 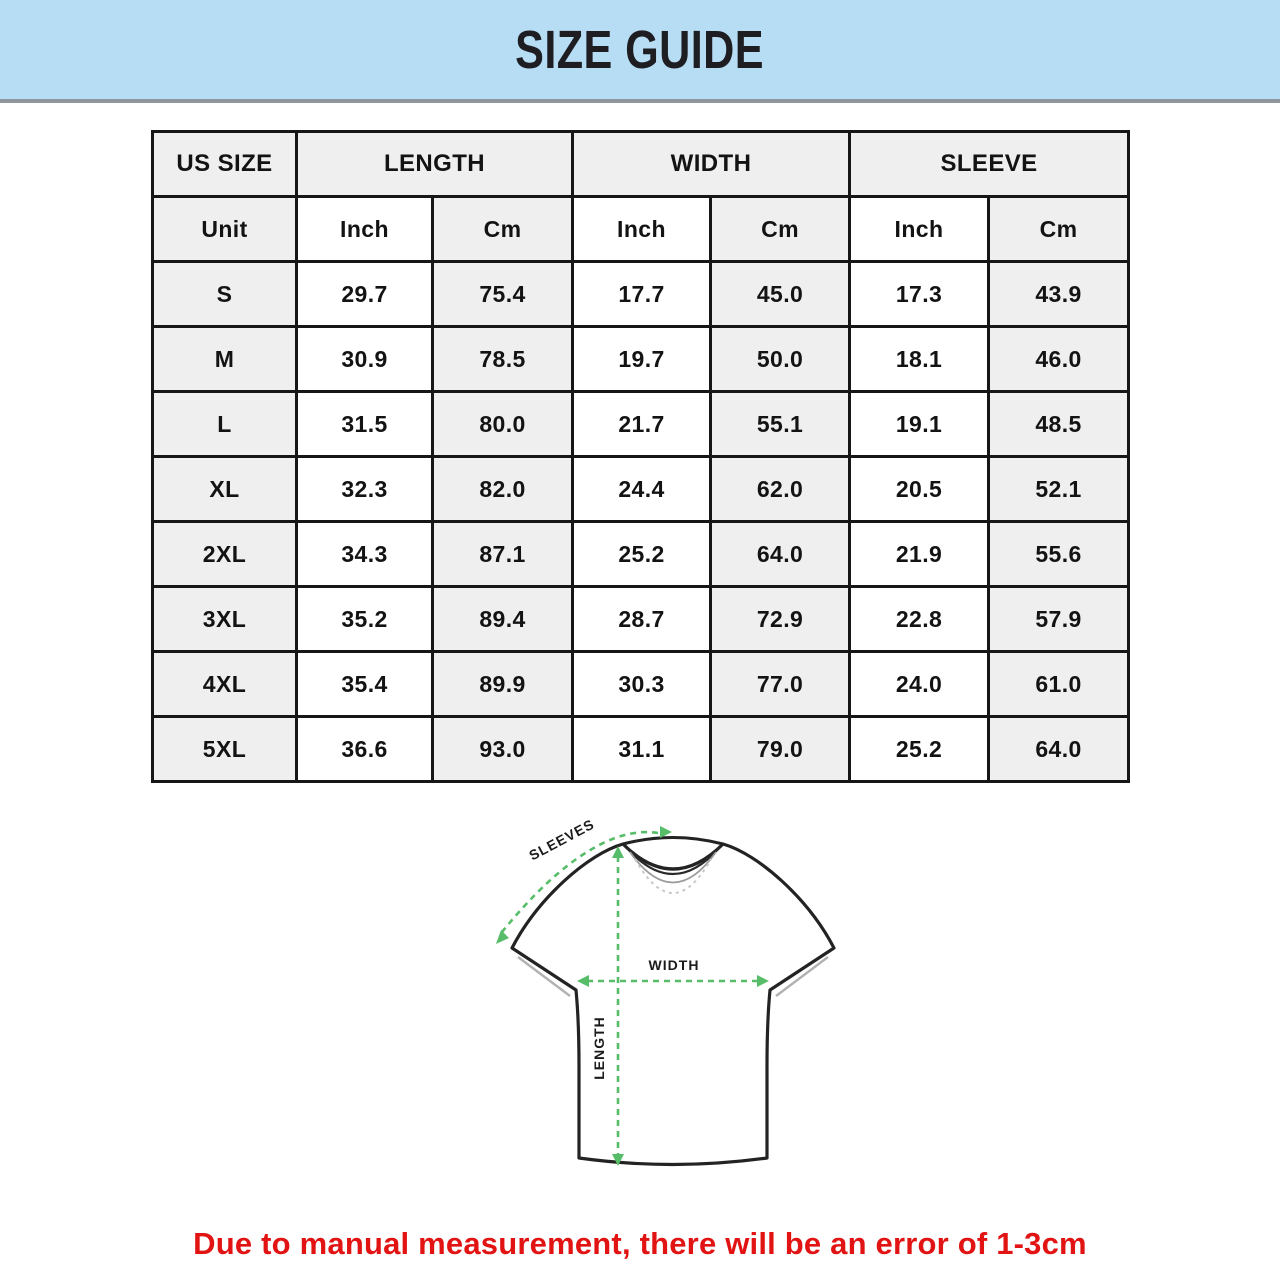 I want to click on measurement-cell: 19.1, so click(x=919, y=424).